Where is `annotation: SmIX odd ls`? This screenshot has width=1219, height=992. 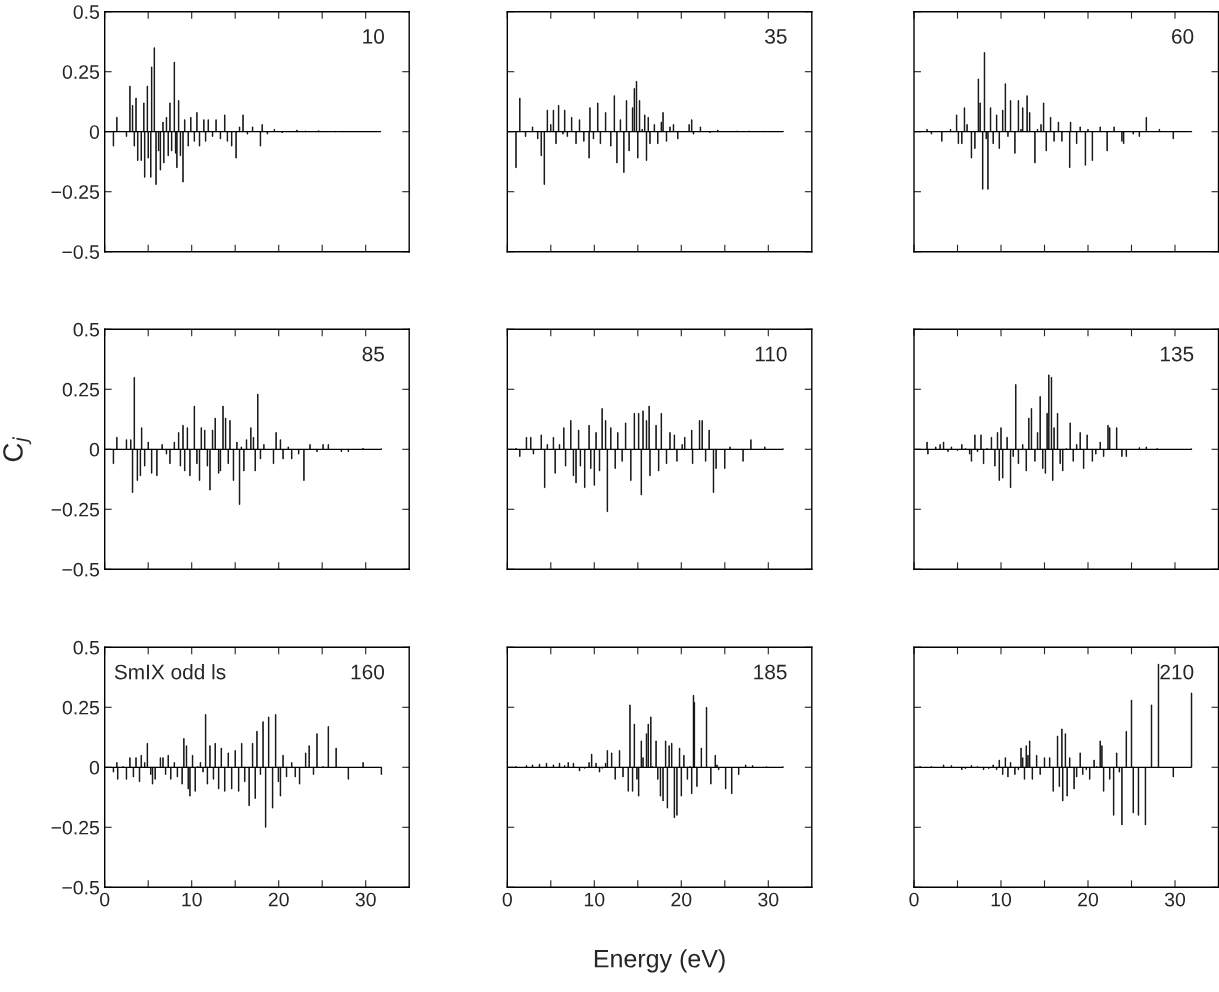
annotation: SmIX odd ls is located at coordinates (170, 672).